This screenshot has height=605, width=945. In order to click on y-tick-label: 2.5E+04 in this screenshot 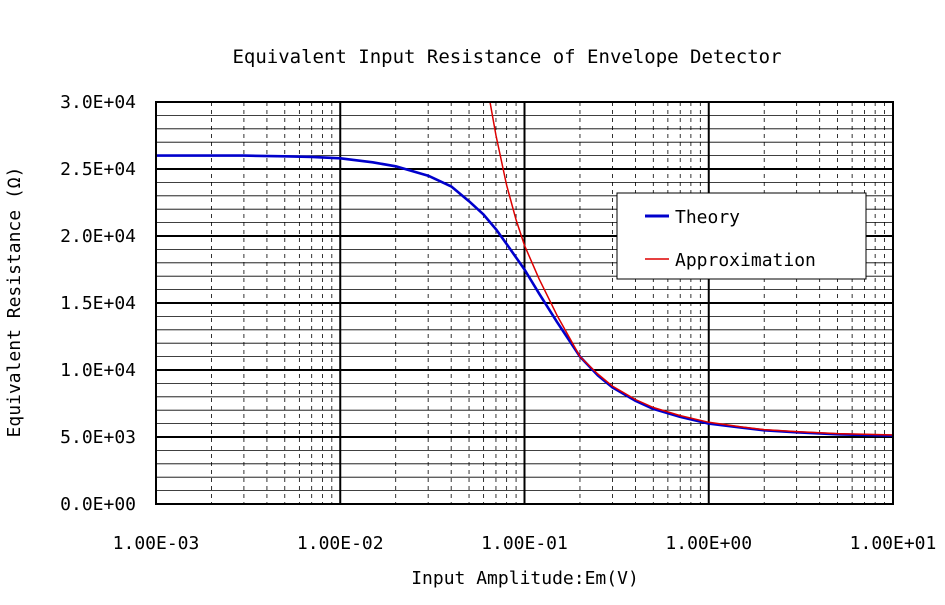, I will do `click(98, 169)`.